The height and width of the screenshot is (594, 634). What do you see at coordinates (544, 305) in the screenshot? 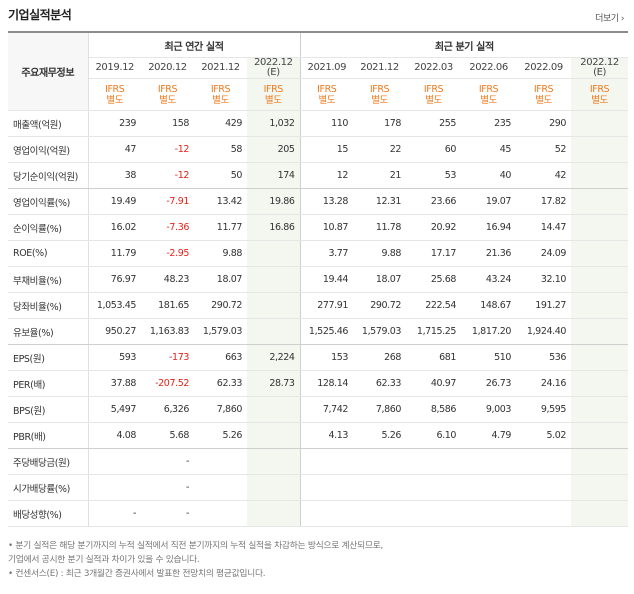
I see `table-cell: 191.27` at bounding box center [544, 305].